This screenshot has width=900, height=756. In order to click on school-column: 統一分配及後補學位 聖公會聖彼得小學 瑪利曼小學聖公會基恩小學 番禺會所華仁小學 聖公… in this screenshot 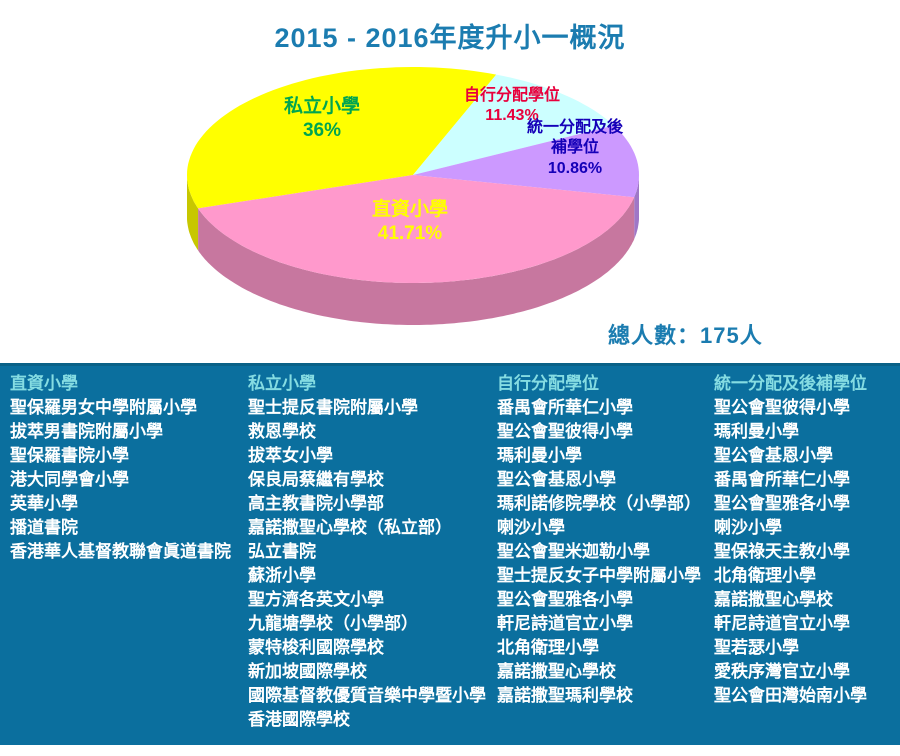, I will do `click(802, 552)`.